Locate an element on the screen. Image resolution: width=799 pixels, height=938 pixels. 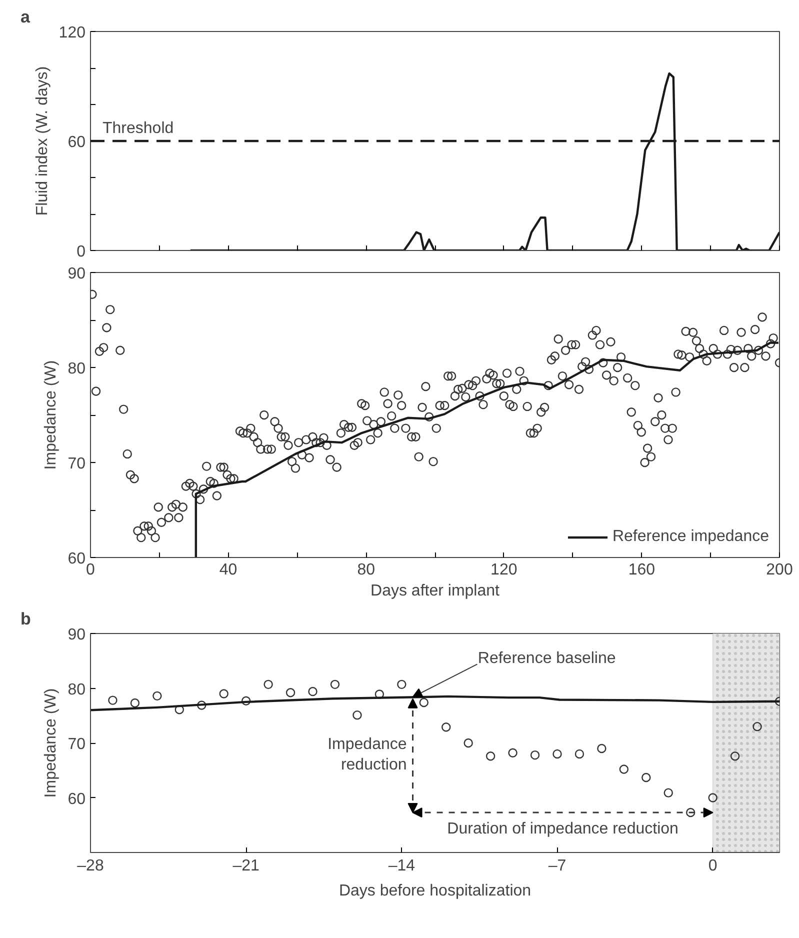
x-tick-label: 40 is located at coordinates (228, 570).